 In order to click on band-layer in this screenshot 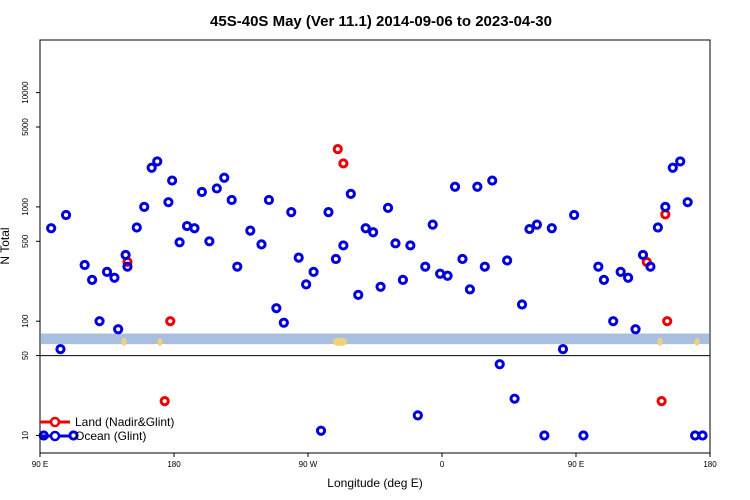, I will do `click(375, 339)`.